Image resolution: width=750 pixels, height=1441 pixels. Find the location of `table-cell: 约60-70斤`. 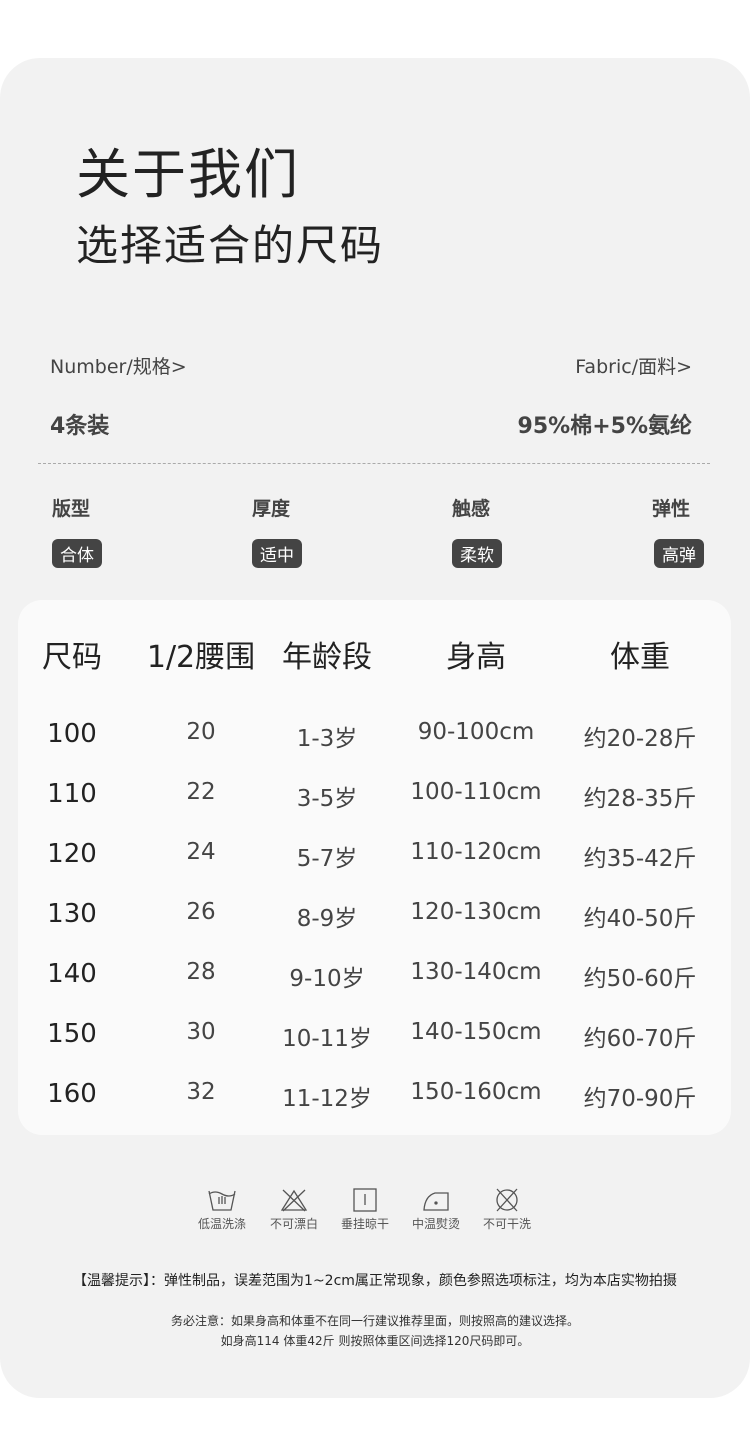

table-cell: 约60-70斤 is located at coordinates (640, 1039).